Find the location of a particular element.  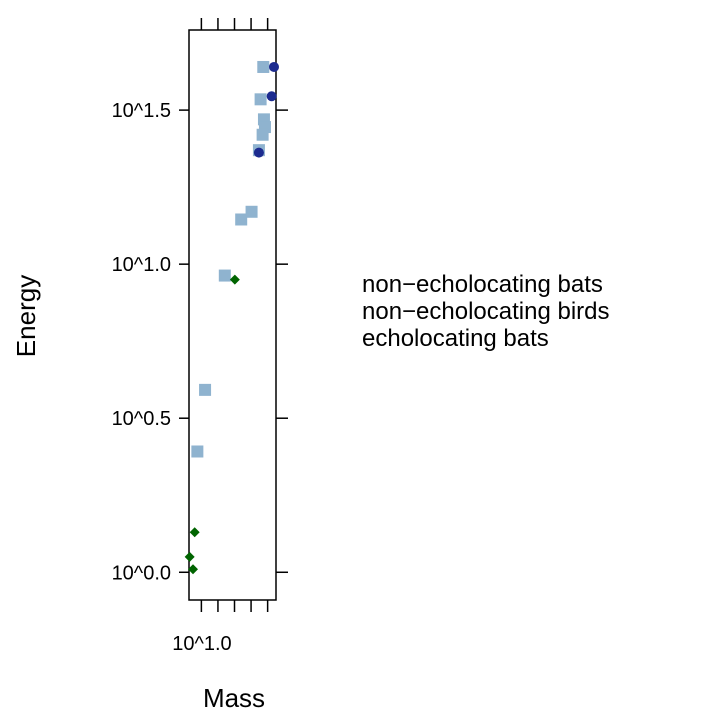

plot-frame is located at coordinates (232, 315).